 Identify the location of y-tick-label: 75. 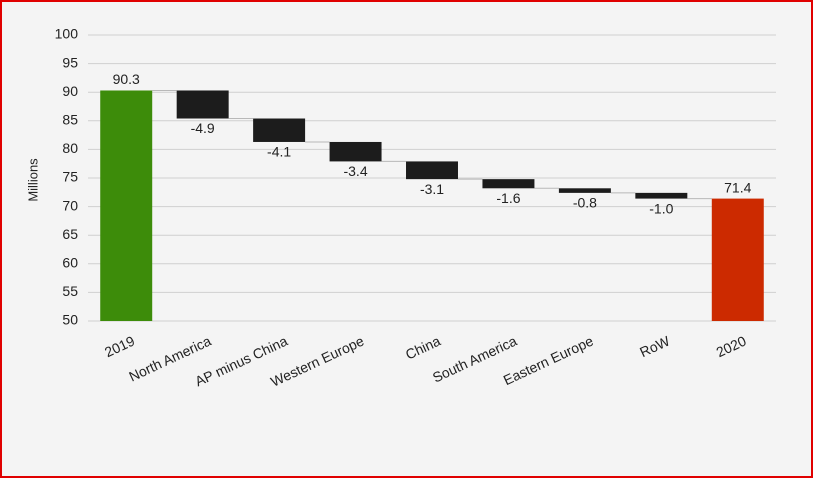
(70, 177).